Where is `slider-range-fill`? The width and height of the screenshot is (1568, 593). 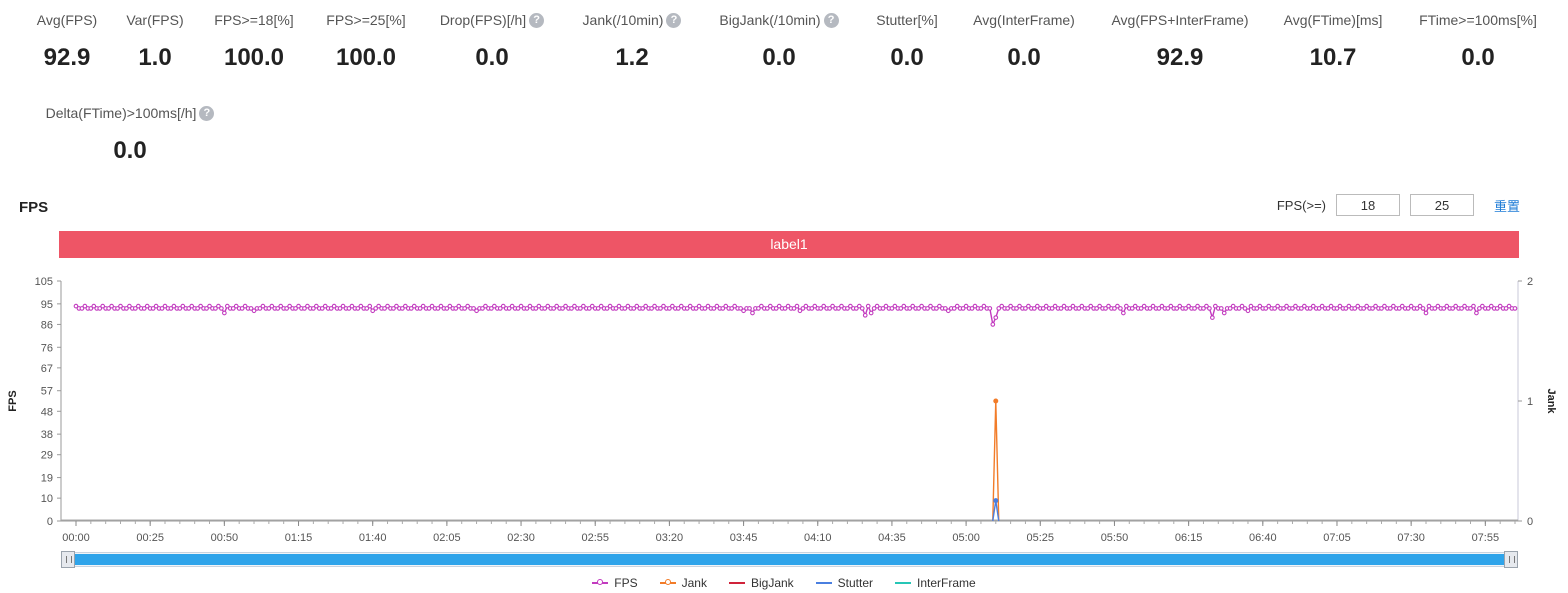
slider-range-fill is located at coordinates (789, 559).